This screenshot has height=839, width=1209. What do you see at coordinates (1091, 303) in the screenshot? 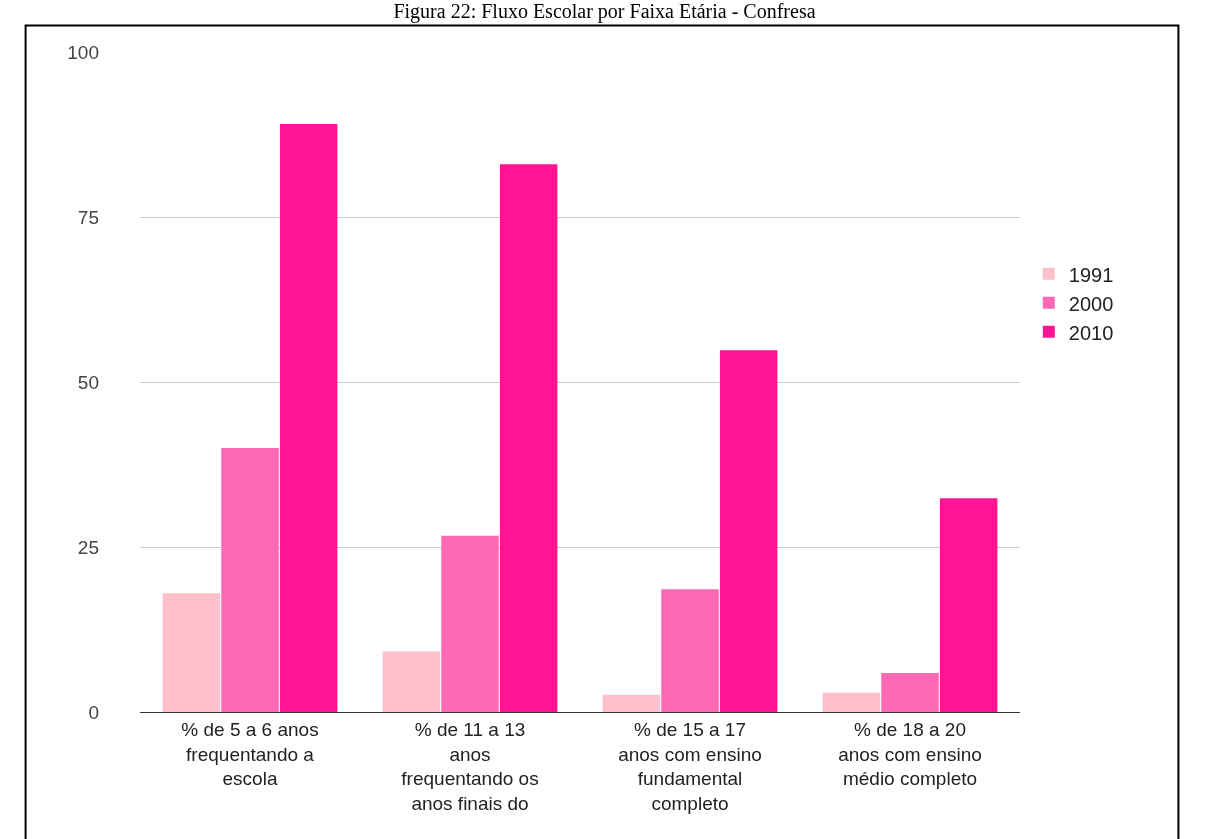
I see `legend-label: 2000` at bounding box center [1091, 303].